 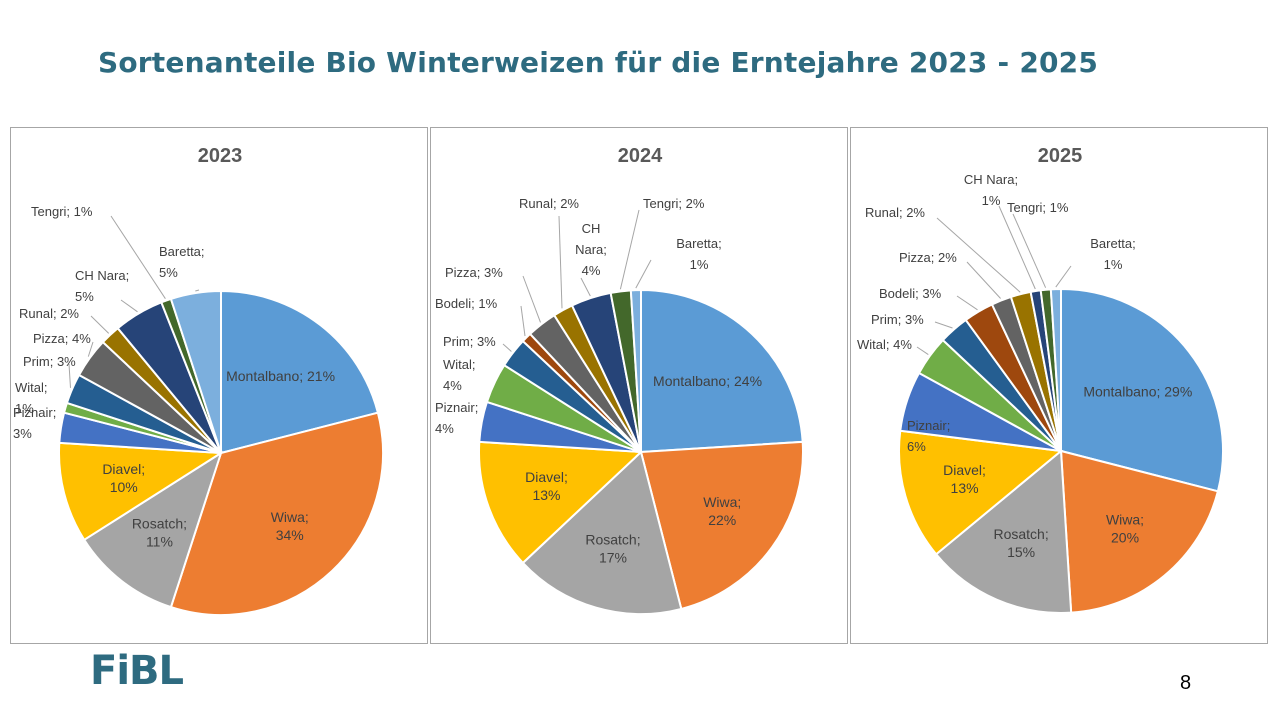 I want to click on data-label-2024-wital: Wital; 4%, so click(x=459, y=375).